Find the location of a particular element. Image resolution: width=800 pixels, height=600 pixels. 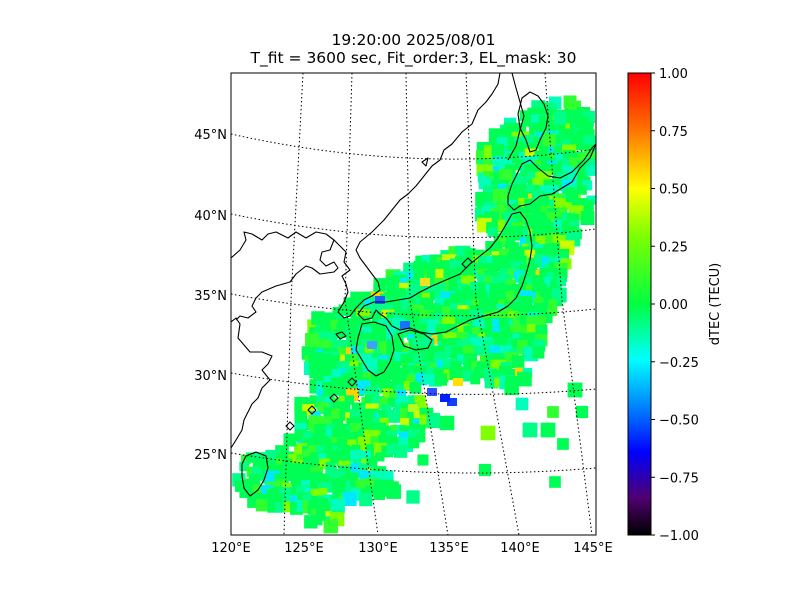

lon-label-125: 125°E is located at coordinates (304, 548).